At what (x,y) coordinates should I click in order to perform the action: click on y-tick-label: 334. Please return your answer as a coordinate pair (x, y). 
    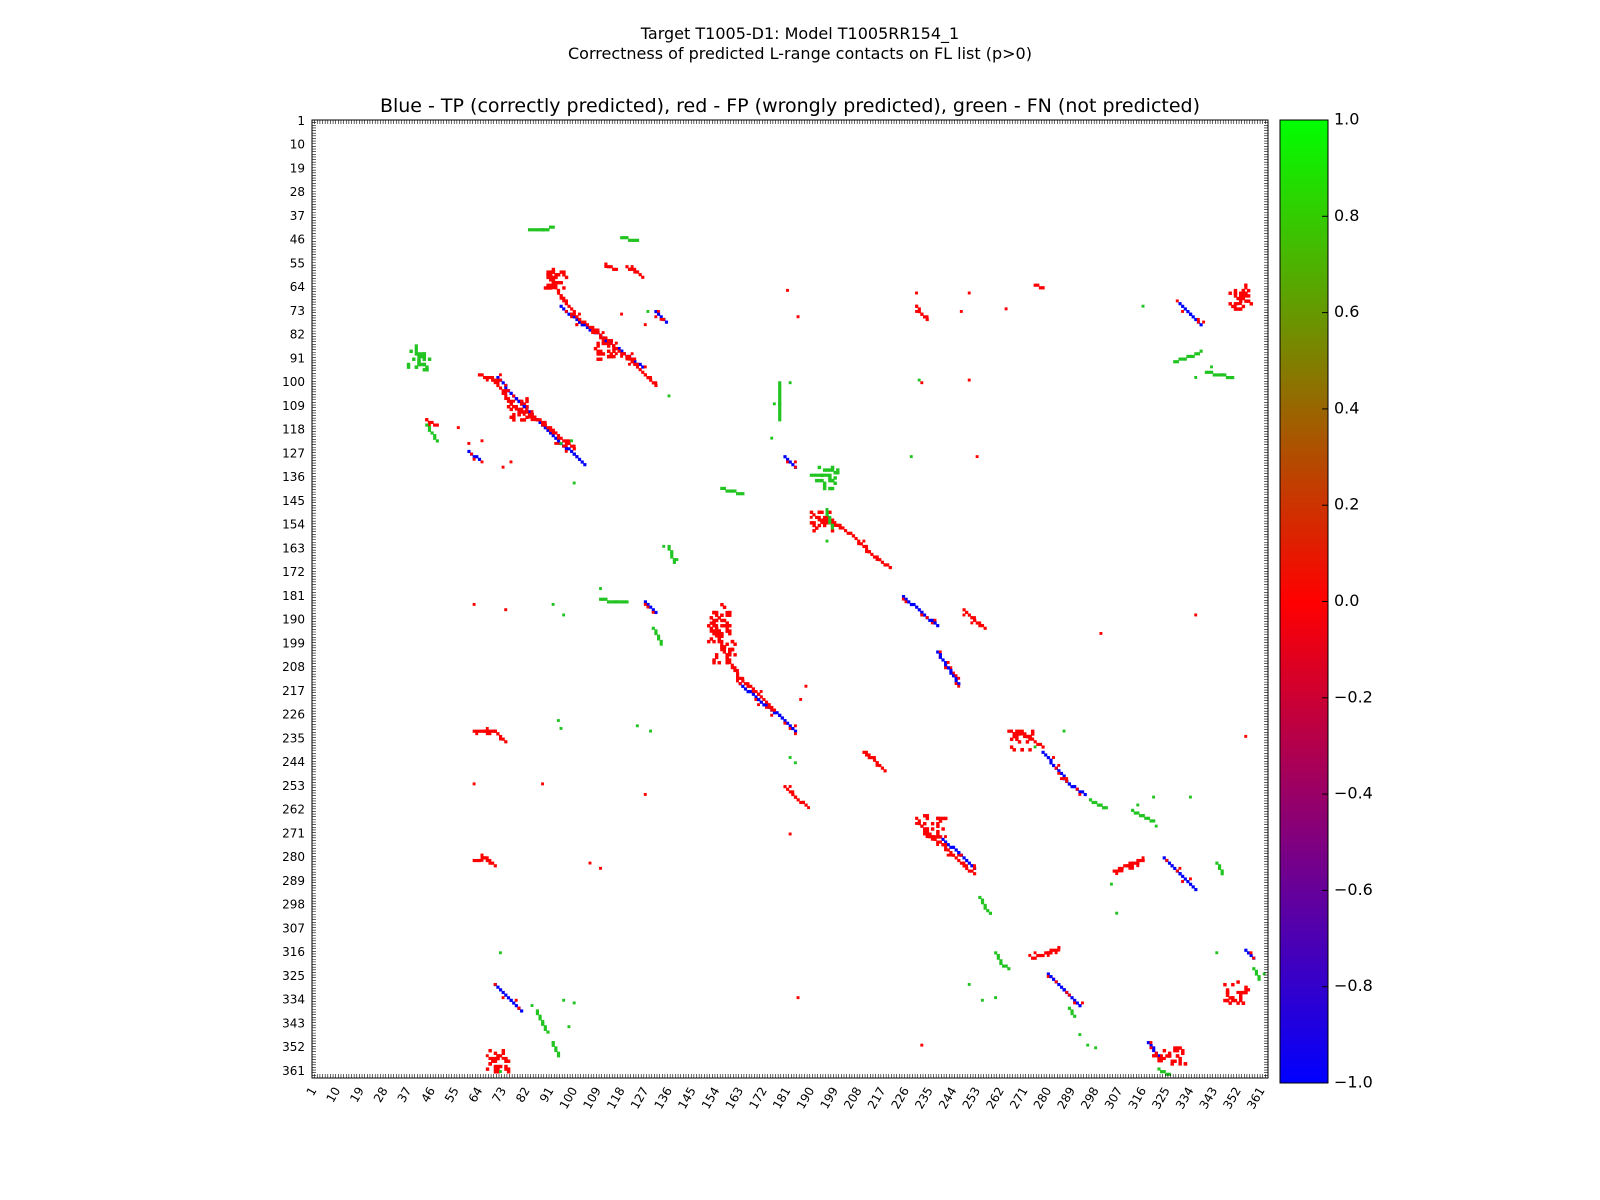
    Looking at the image, I should click on (293, 1000).